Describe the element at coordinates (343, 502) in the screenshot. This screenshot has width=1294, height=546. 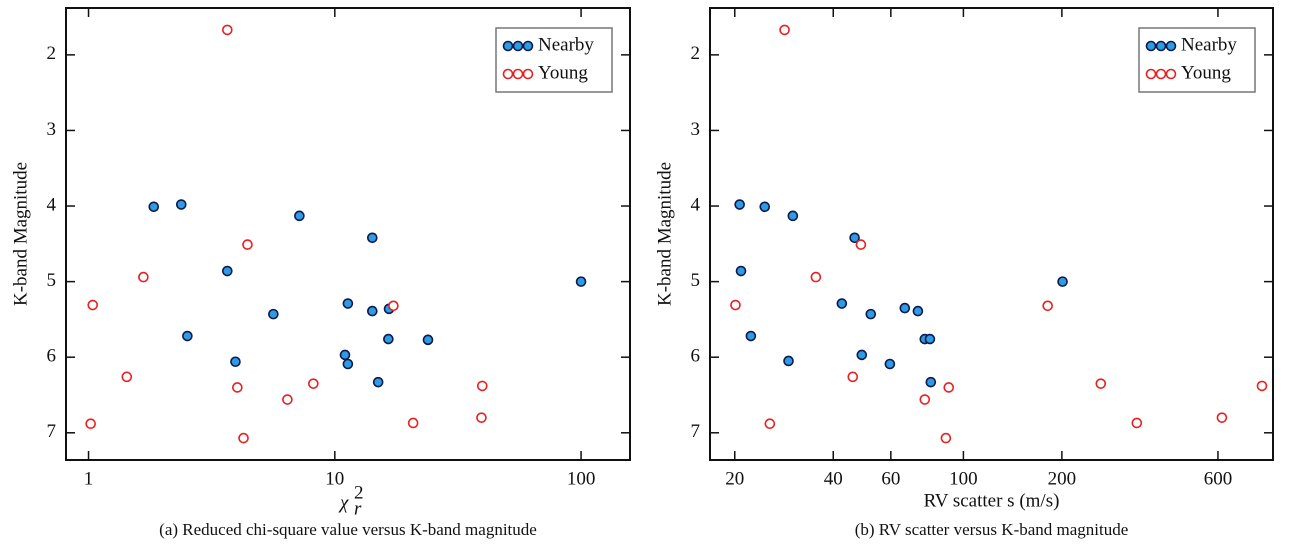
I see `x-axis-label: χ` at that location.